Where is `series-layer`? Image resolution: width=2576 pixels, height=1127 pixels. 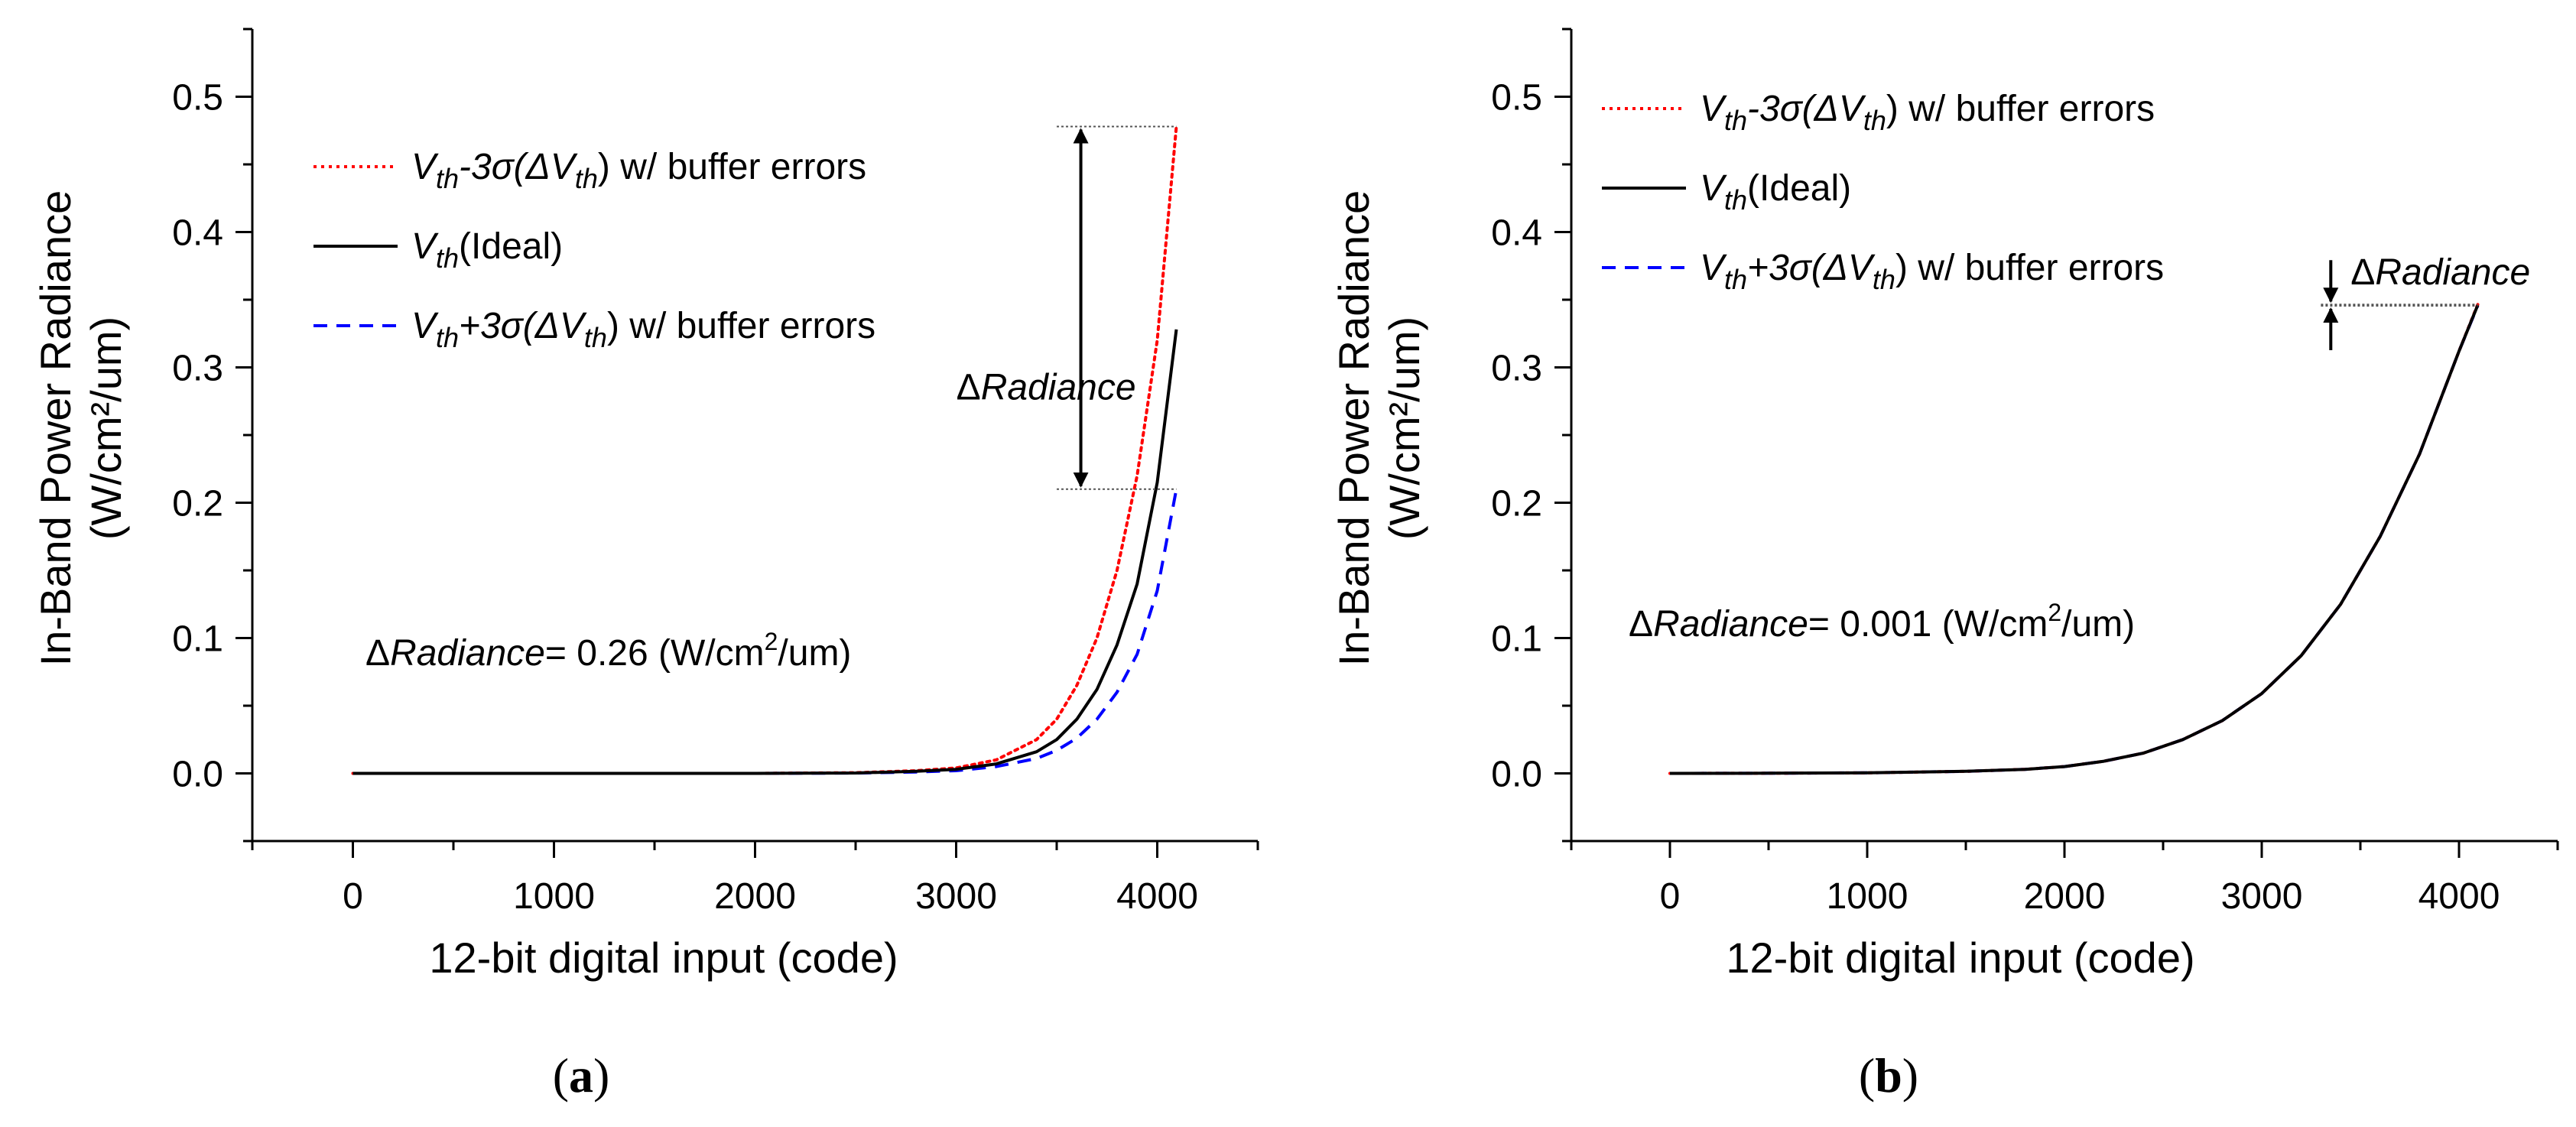
series-layer is located at coordinates (2074, 539).